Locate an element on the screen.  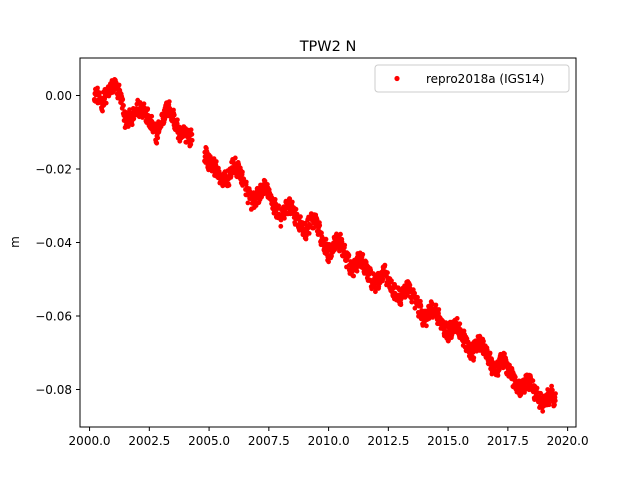
x-tick-label: 2005.0 is located at coordinates (209, 441).